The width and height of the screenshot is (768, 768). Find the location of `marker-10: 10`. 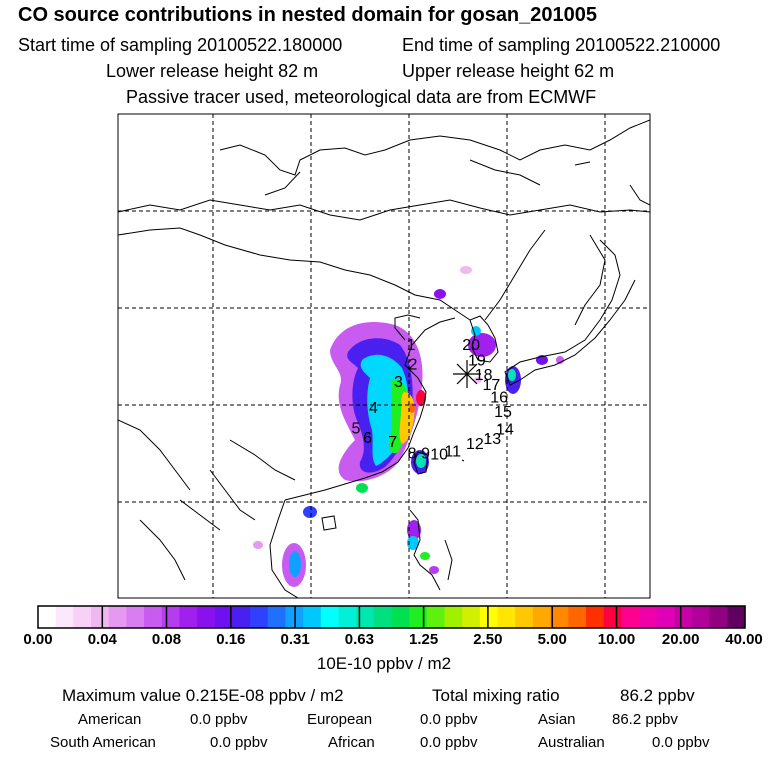

marker-10: 10 is located at coordinates (439, 455).